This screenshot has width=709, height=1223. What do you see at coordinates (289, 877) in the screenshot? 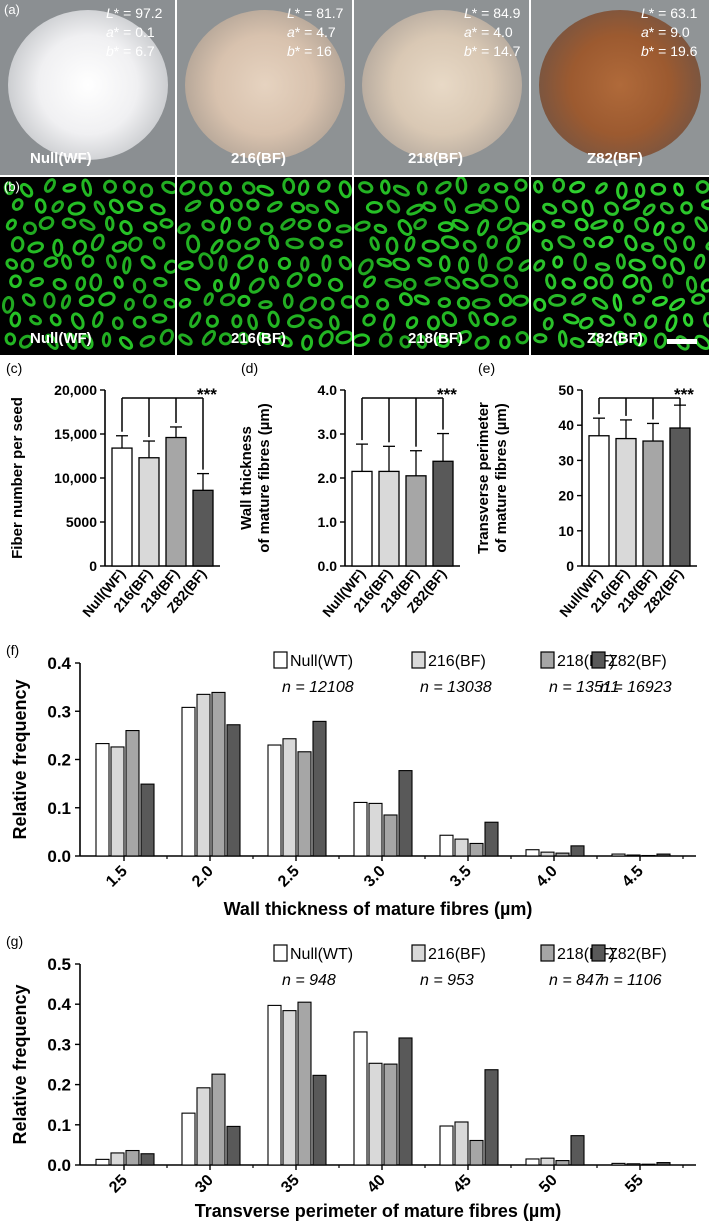
I see `x-tick-label: 2.5` at bounding box center [289, 877].